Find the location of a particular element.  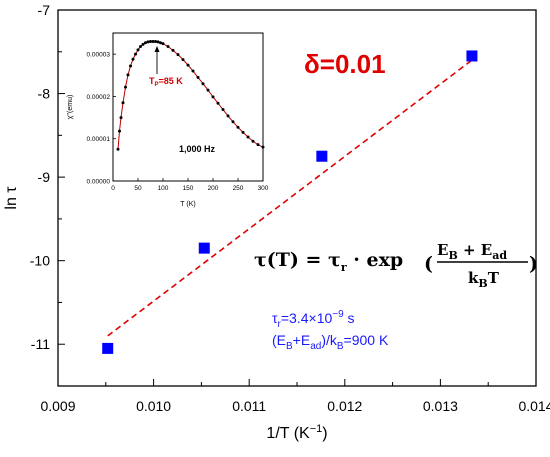

inset-x-tick-label: 300 is located at coordinates (263, 188).